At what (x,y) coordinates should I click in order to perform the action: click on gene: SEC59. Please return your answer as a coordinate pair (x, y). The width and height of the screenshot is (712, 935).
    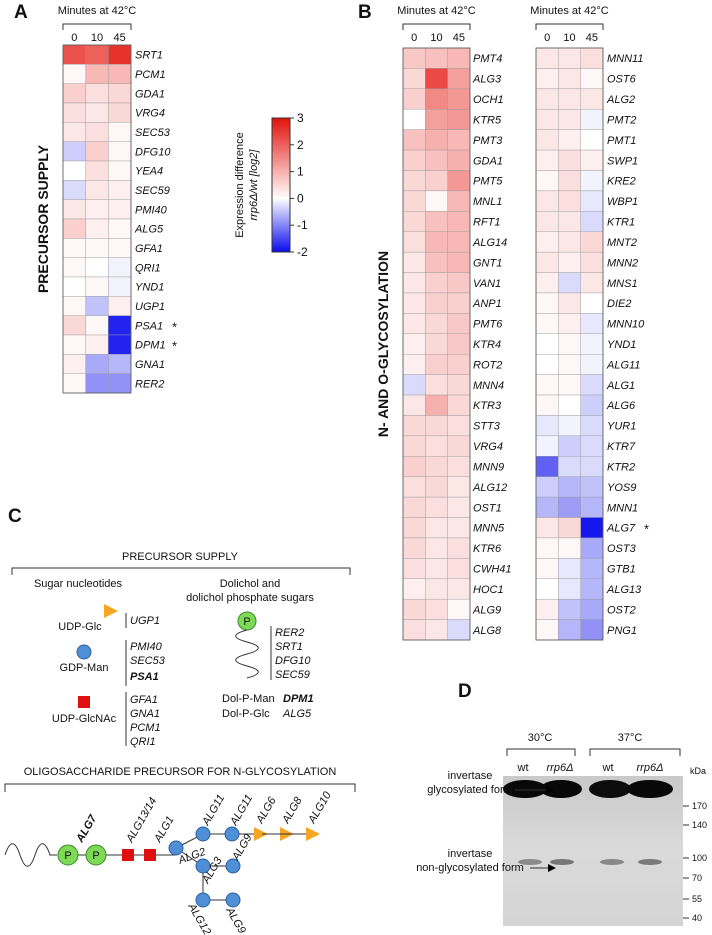
    Looking at the image, I should click on (292, 675).